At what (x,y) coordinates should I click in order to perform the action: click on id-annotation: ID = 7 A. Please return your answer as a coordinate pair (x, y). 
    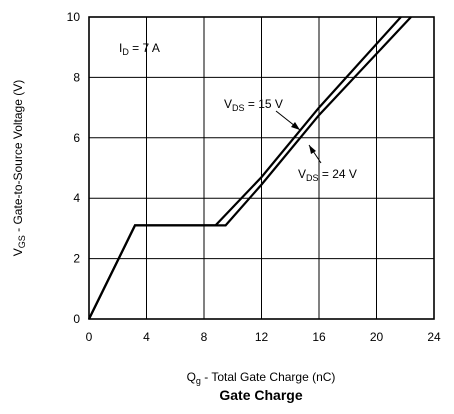
    Looking at the image, I should click on (139, 49).